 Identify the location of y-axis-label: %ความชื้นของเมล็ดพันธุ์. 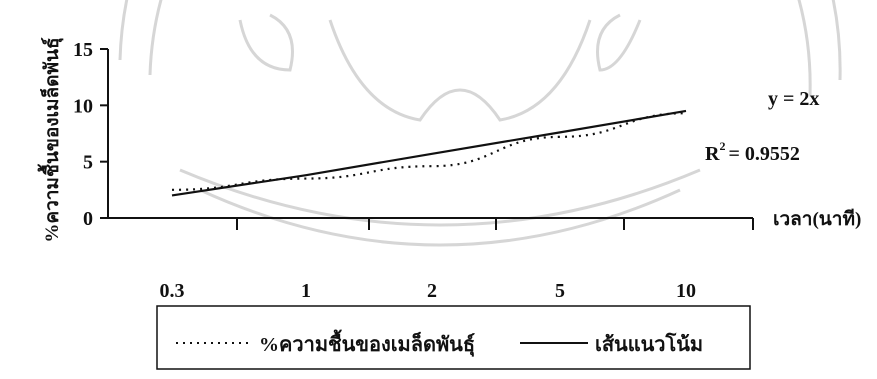
(50, 139).